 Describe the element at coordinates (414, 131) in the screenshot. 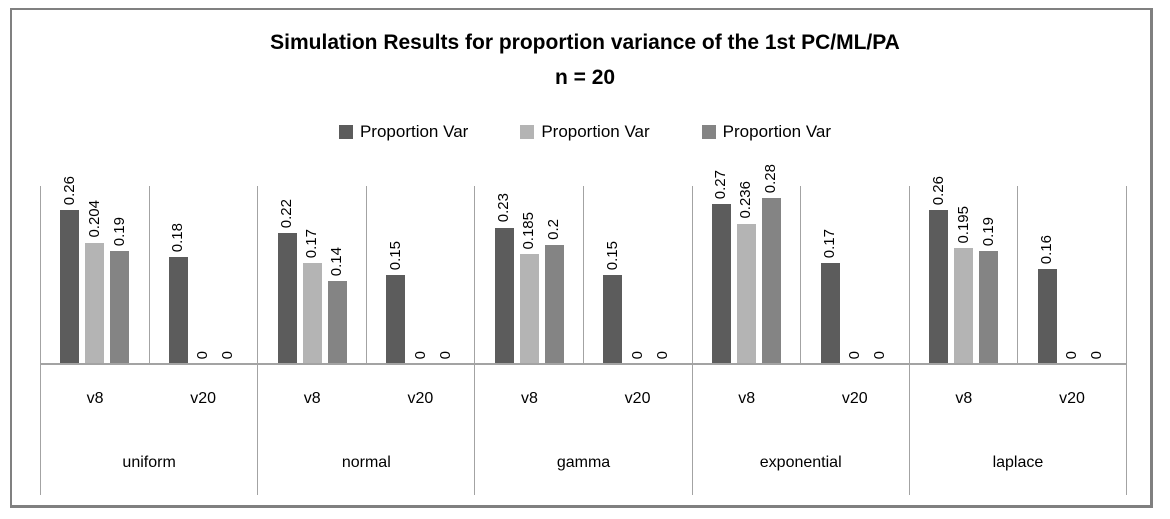

I see `legend-label: Proportion Var` at that location.